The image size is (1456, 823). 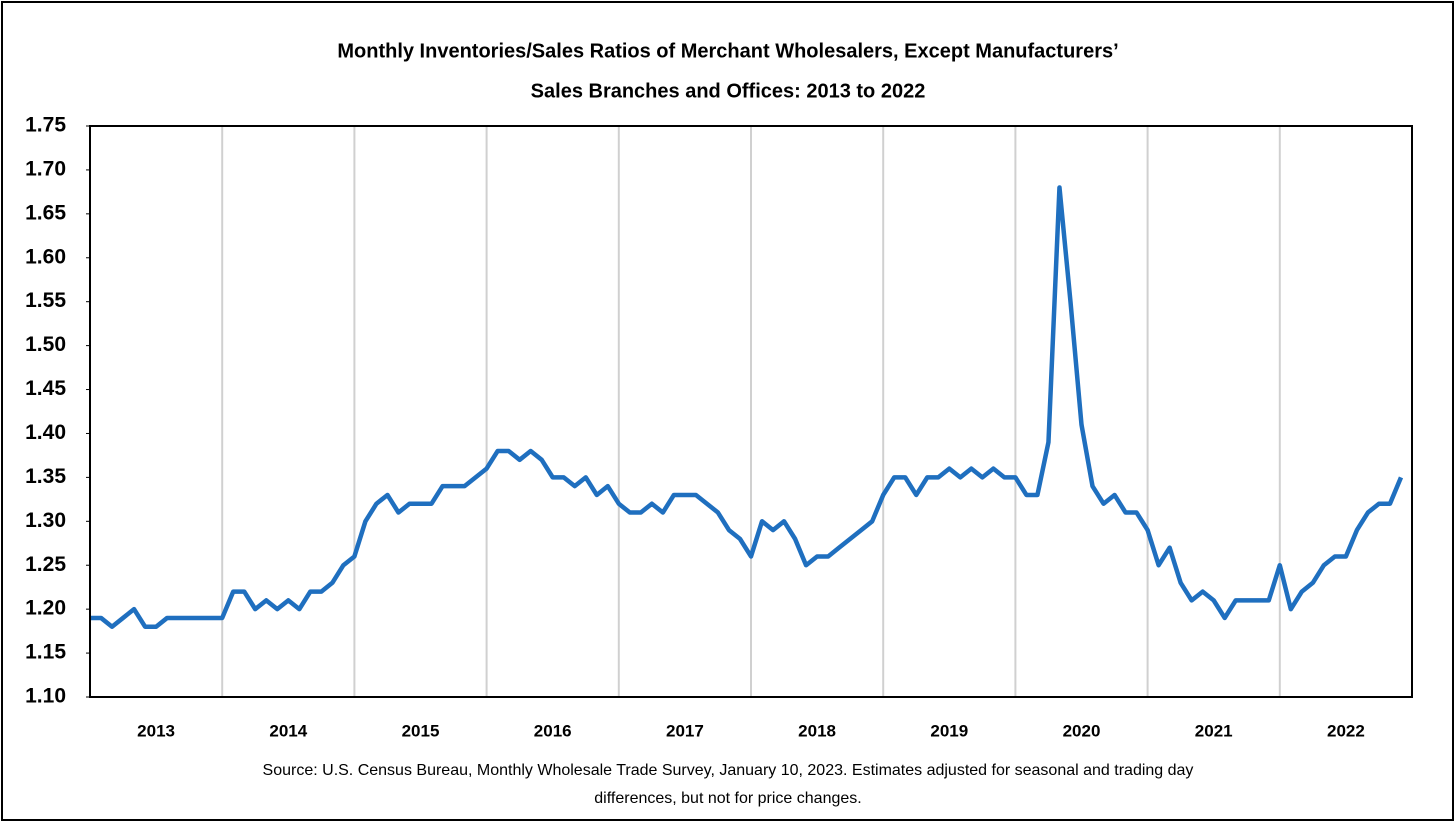 I want to click on x-tick-label: 2019, so click(x=949, y=730).